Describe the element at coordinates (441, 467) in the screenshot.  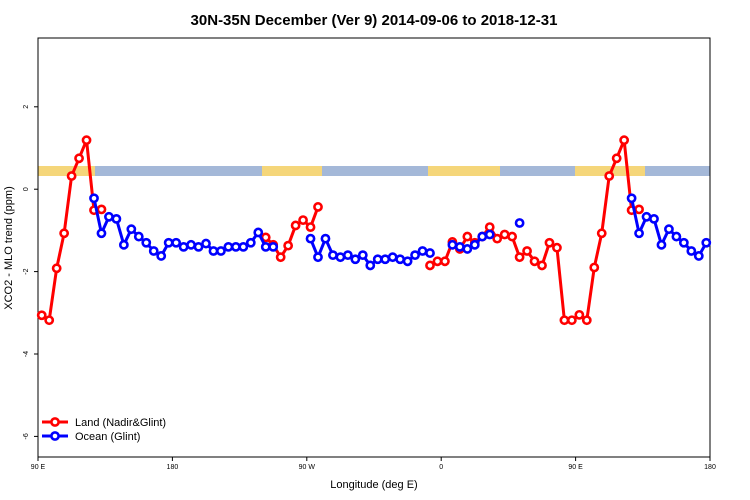
I see `x-tick-label: 0` at that location.